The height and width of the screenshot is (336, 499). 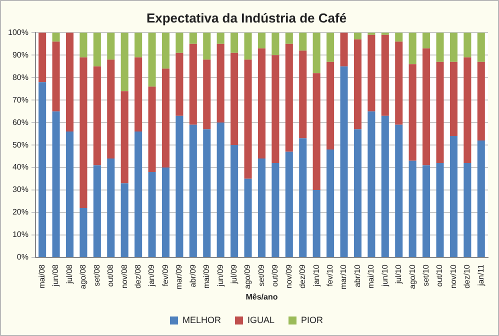 I want to click on chart-title: Expectativa da Indústria de Café, so click(x=246, y=18).